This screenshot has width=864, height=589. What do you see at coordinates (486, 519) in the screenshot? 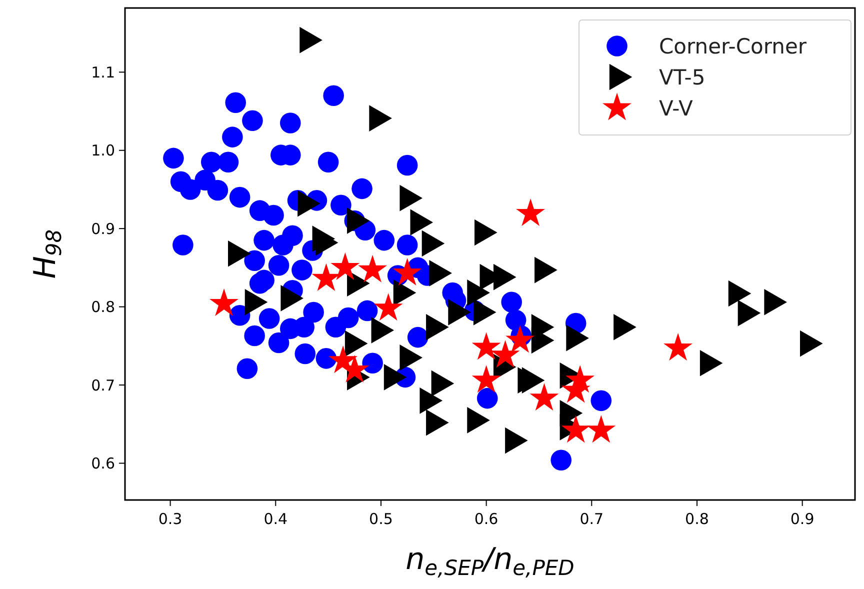
I see `x-tick-label: 0.6` at bounding box center [486, 519].